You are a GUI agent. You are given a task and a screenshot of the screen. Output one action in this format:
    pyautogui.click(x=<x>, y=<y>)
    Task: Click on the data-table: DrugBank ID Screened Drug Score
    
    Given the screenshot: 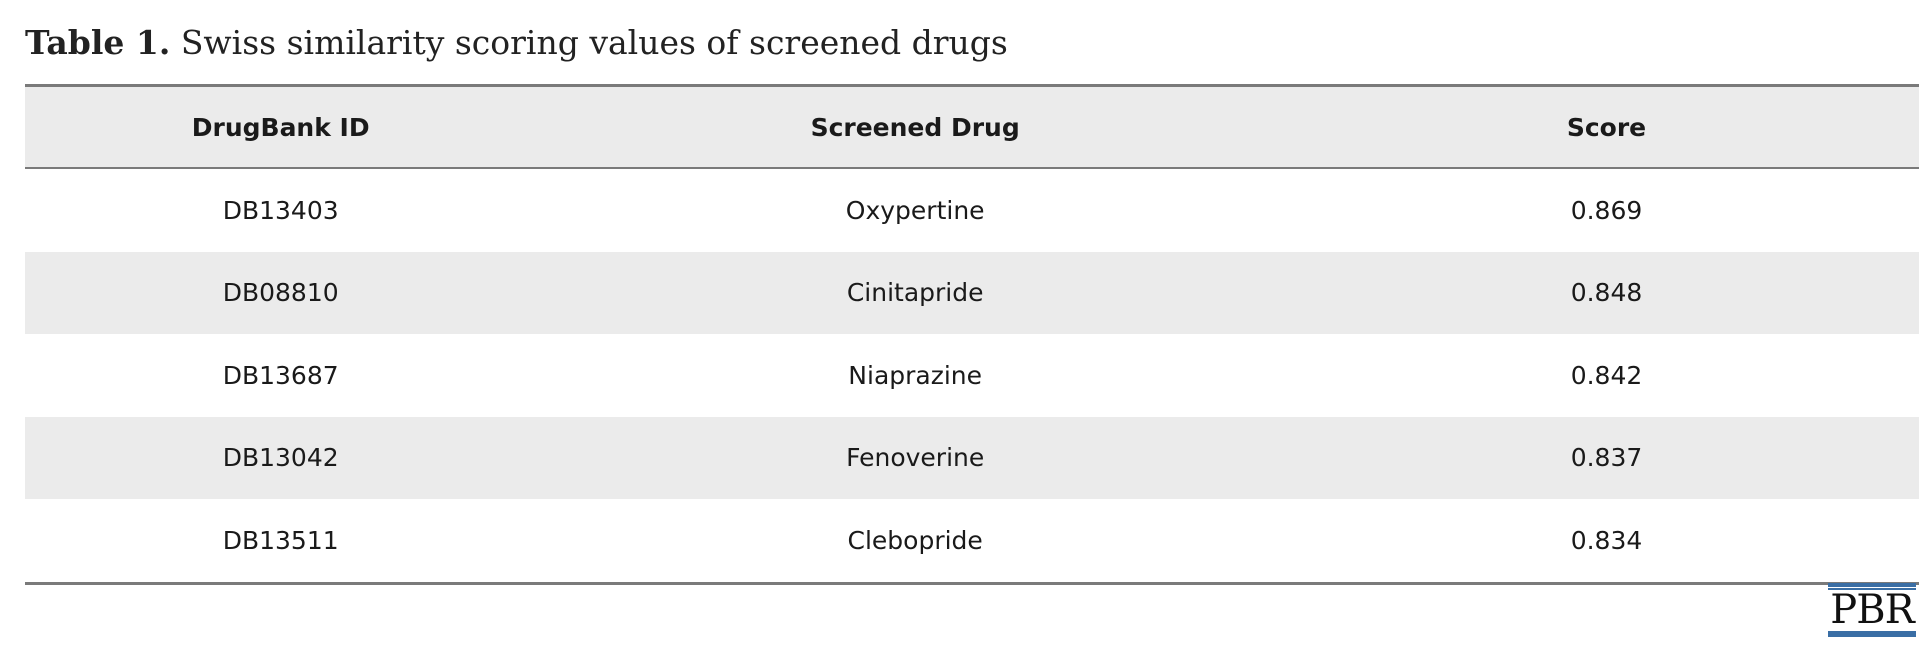 What is the action you would take?
    pyautogui.click(x=972, y=127)
    